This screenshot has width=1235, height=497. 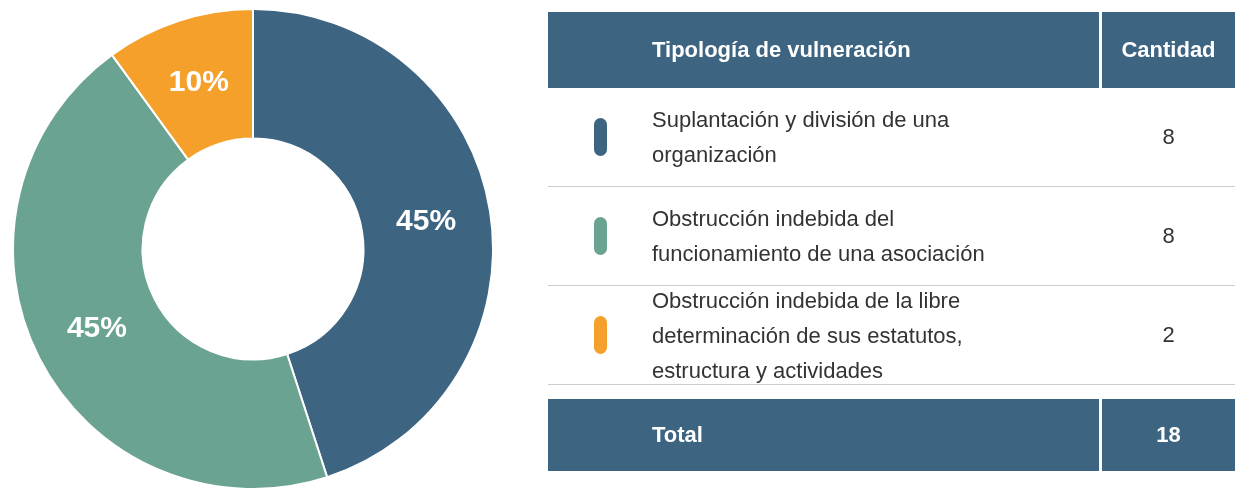 What do you see at coordinates (801, 137) in the screenshot?
I see `legend-label: Suplantación y división de una organización` at bounding box center [801, 137].